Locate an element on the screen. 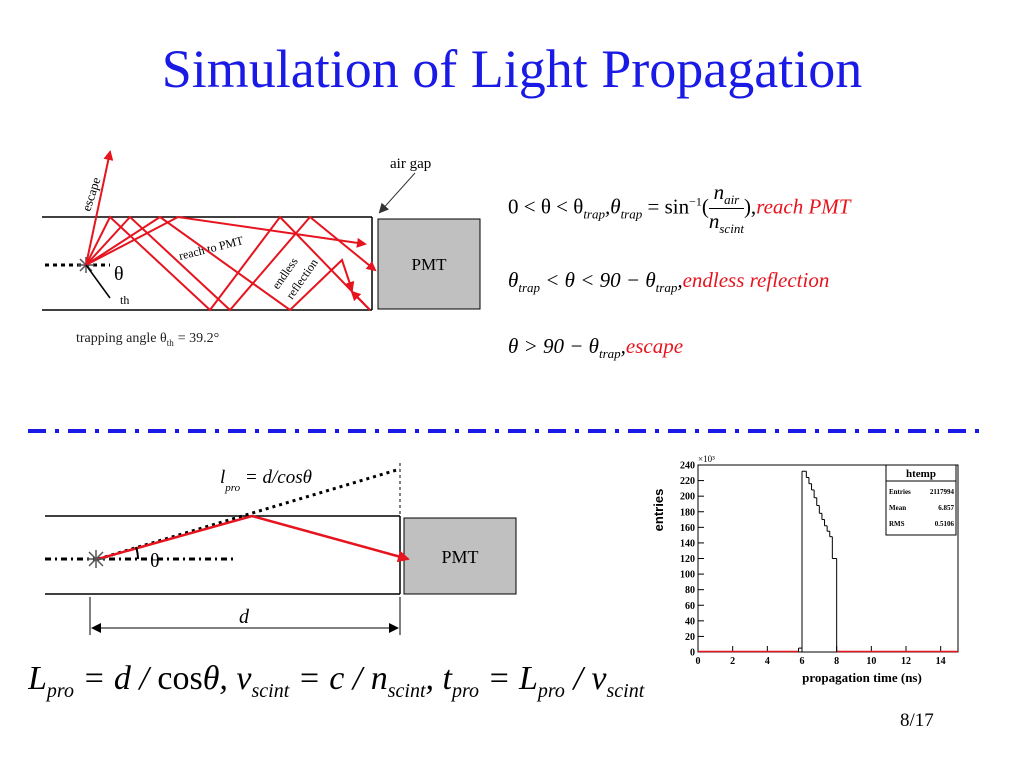 The width and height of the screenshot is (1024, 768). escape-label-eq: escape is located at coordinates (654, 346).